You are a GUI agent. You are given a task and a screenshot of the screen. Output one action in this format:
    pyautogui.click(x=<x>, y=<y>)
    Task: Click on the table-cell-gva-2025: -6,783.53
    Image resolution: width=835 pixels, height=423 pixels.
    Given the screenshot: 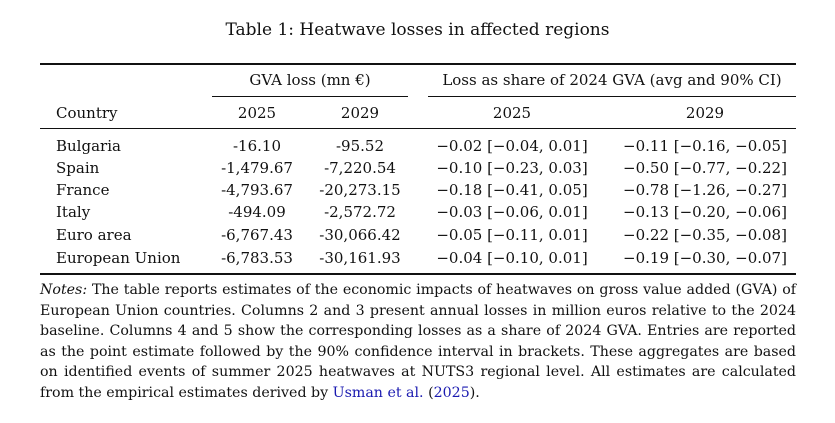 What is the action you would take?
    pyautogui.click(x=257, y=258)
    